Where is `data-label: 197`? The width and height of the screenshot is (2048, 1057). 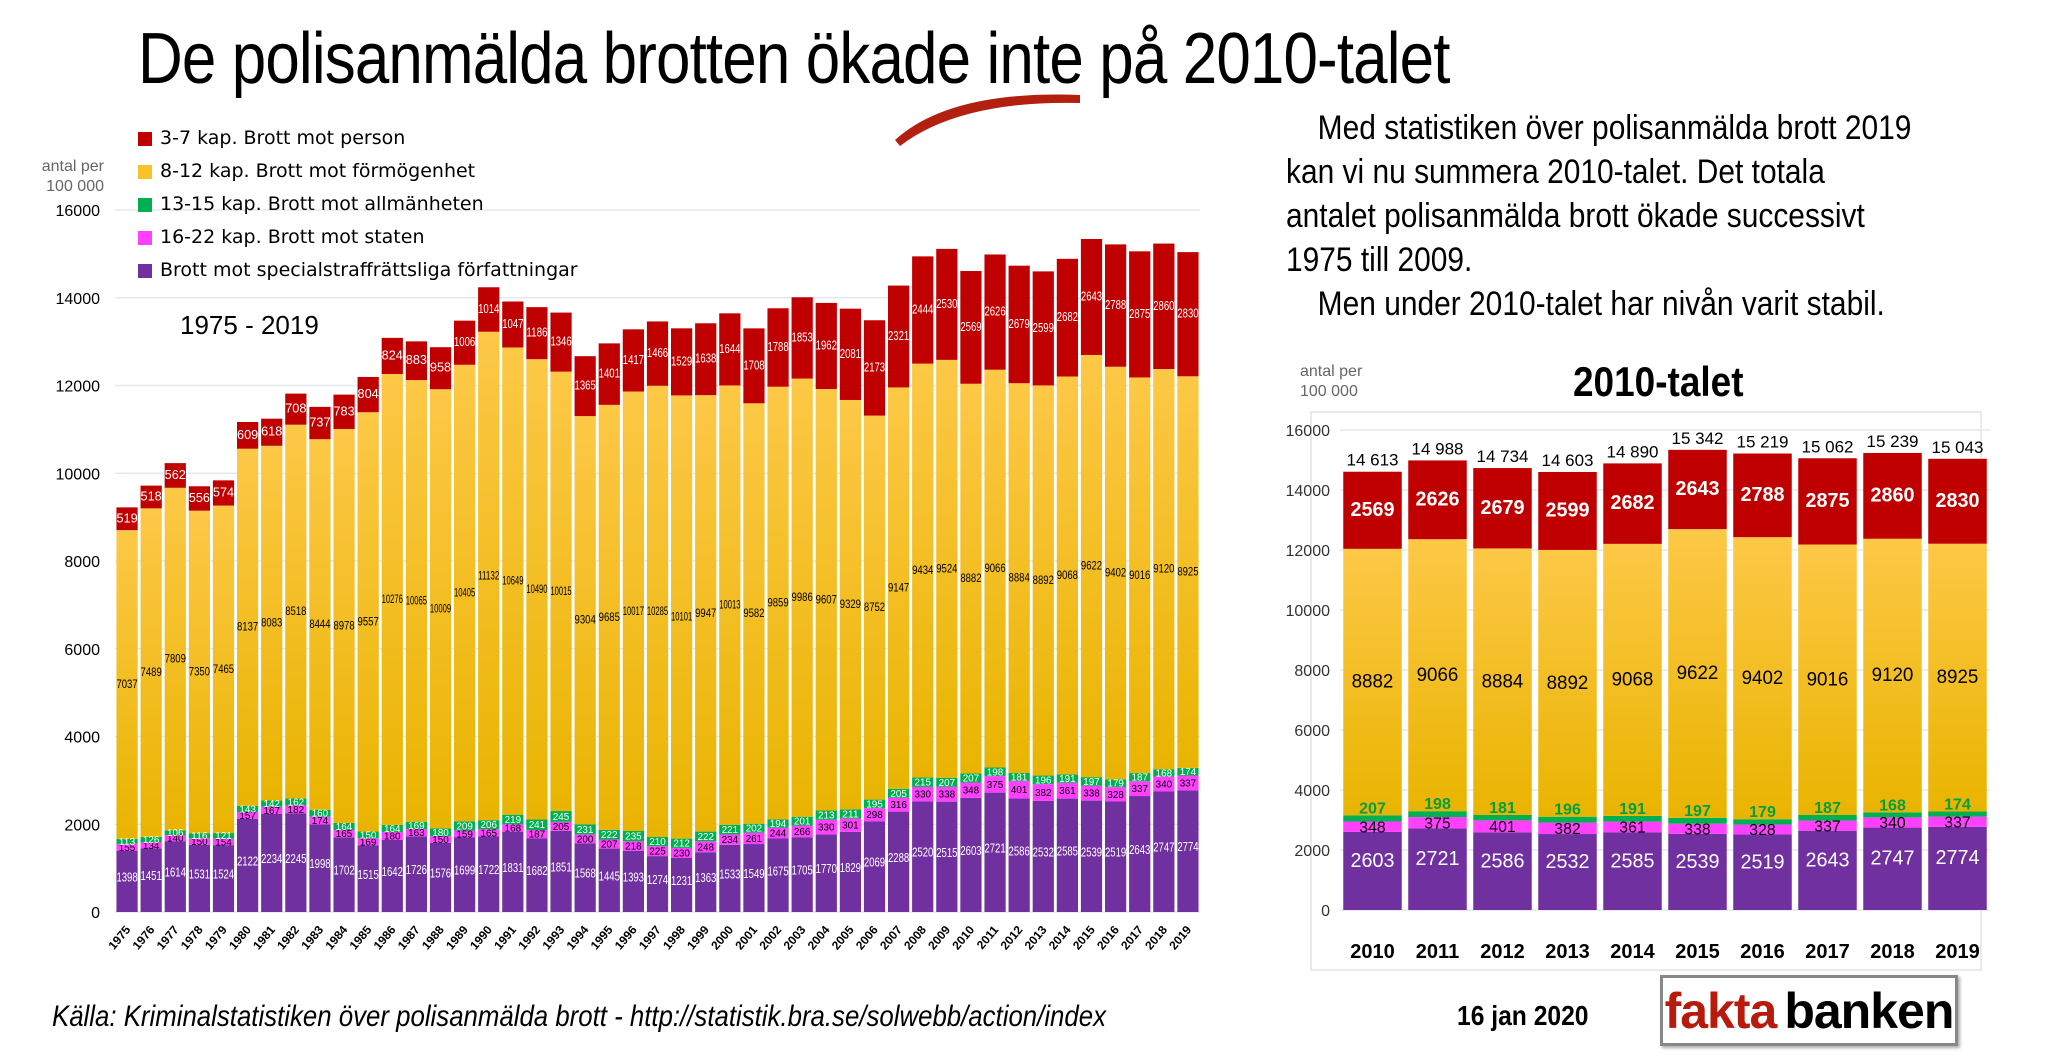 data-label: 197 is located at coordinates (1697, 811).